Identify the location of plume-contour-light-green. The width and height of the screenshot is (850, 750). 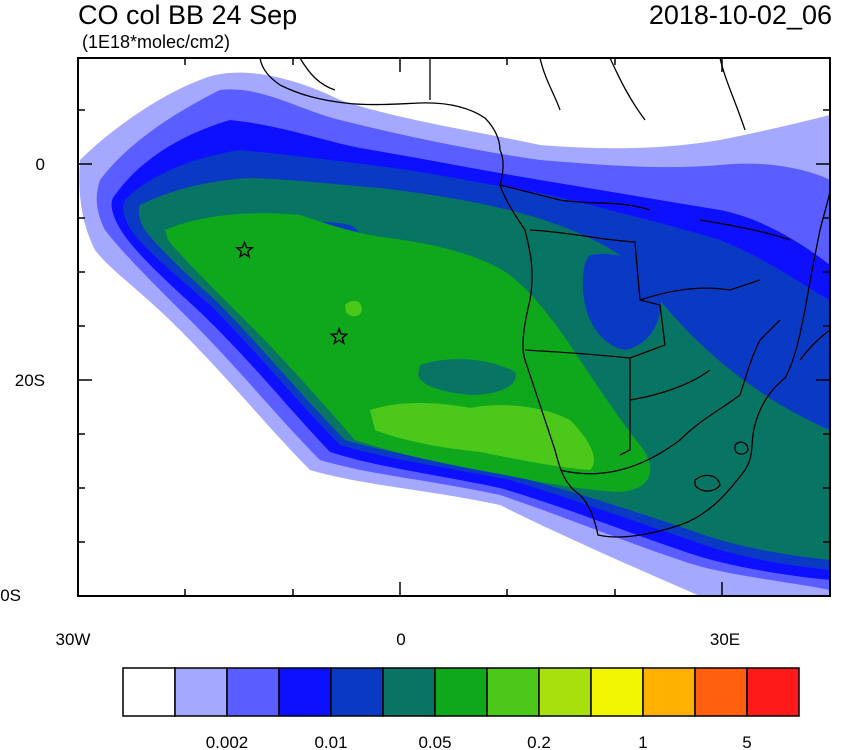
(482, 436).